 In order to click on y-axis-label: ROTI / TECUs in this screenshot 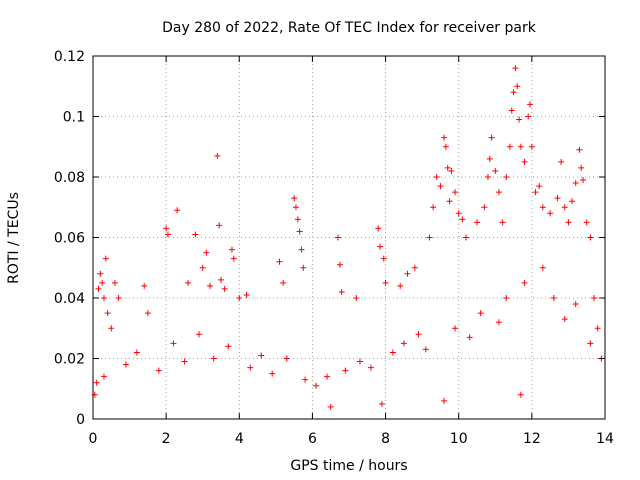, I will do `click(14, 238)`.